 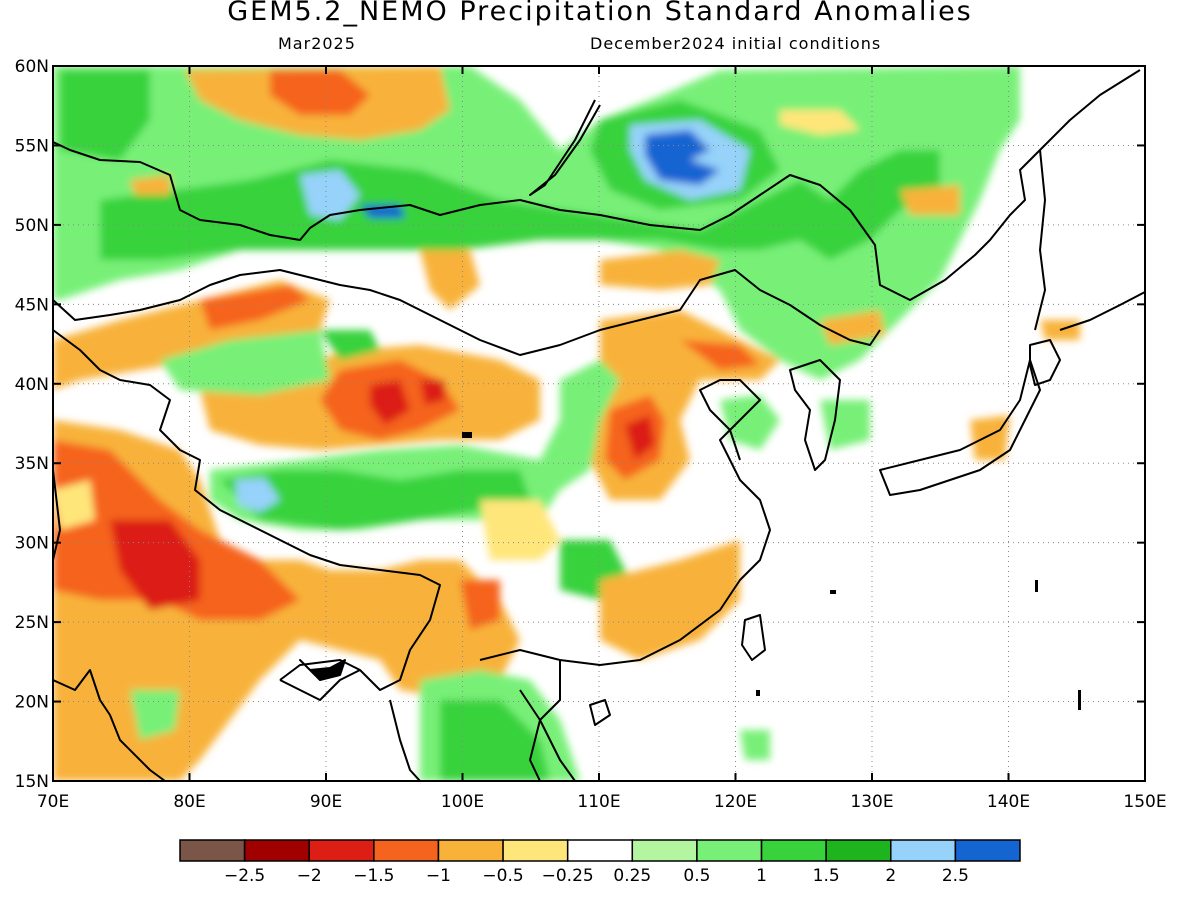 What do you see at coordinates (736, 43) in the screenshot?
I see `init-conditions: December2024 initial conditions` at bounding box center [736, 43].